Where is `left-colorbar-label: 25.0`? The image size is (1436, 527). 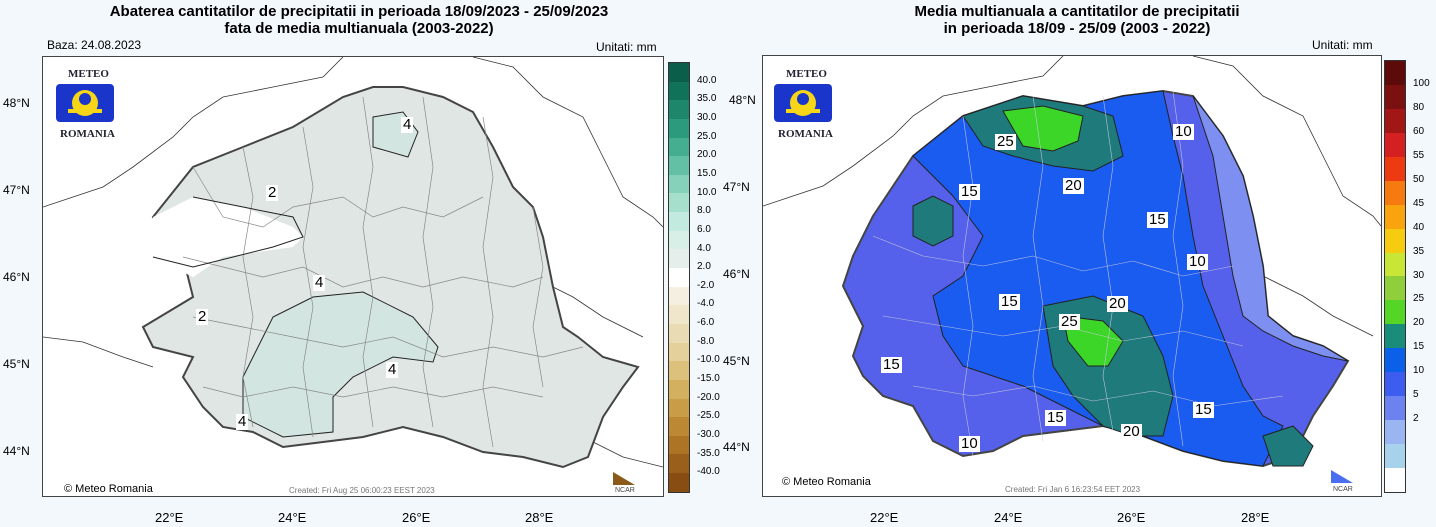
left-colorbar-label: 25.0 is located at coordinates (707, 136).